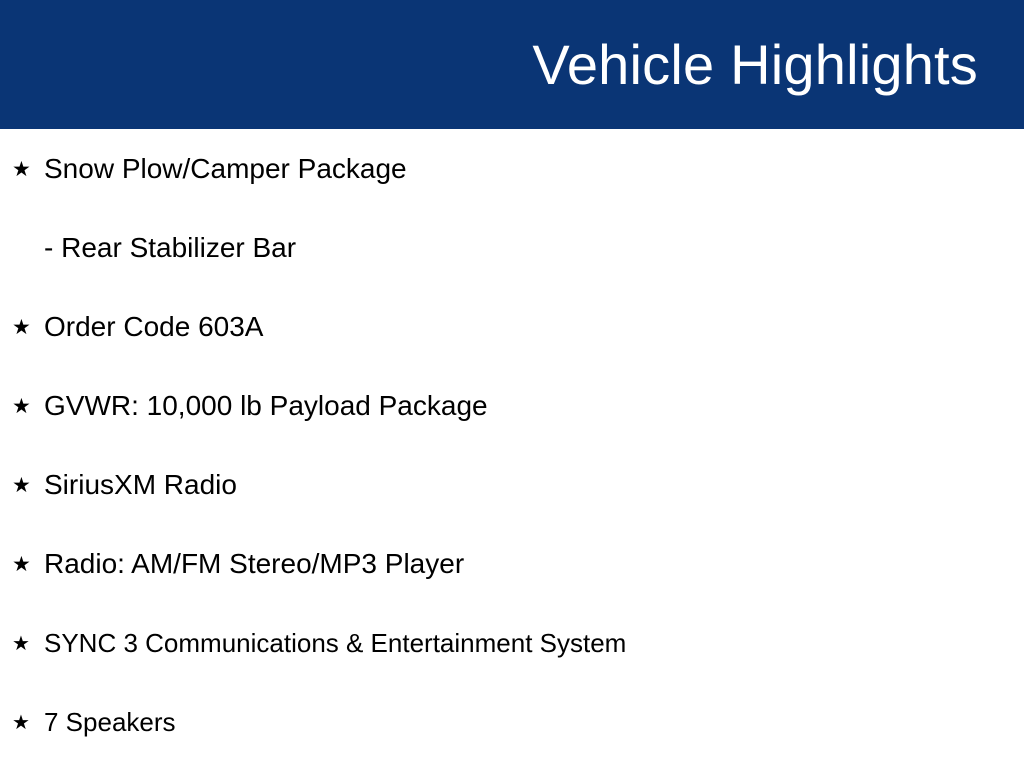 The image size is (1024, 784). I want to click on list-item: ★ Order Code 603A, so click(512, 349).